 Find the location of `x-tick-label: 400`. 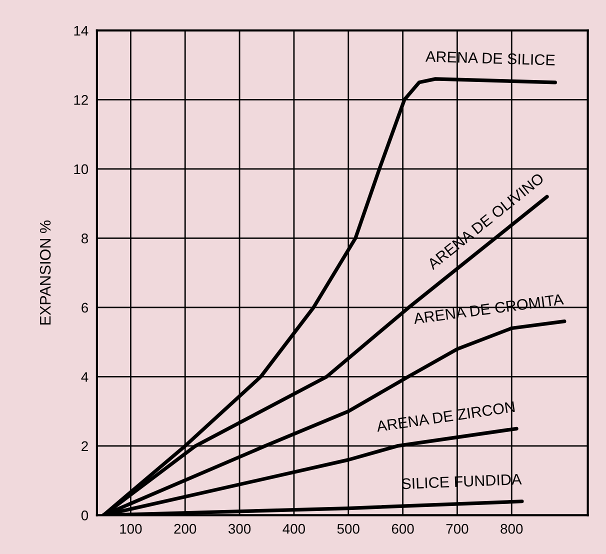

x-tick-label: 400 is located at coordinates (293, 529).